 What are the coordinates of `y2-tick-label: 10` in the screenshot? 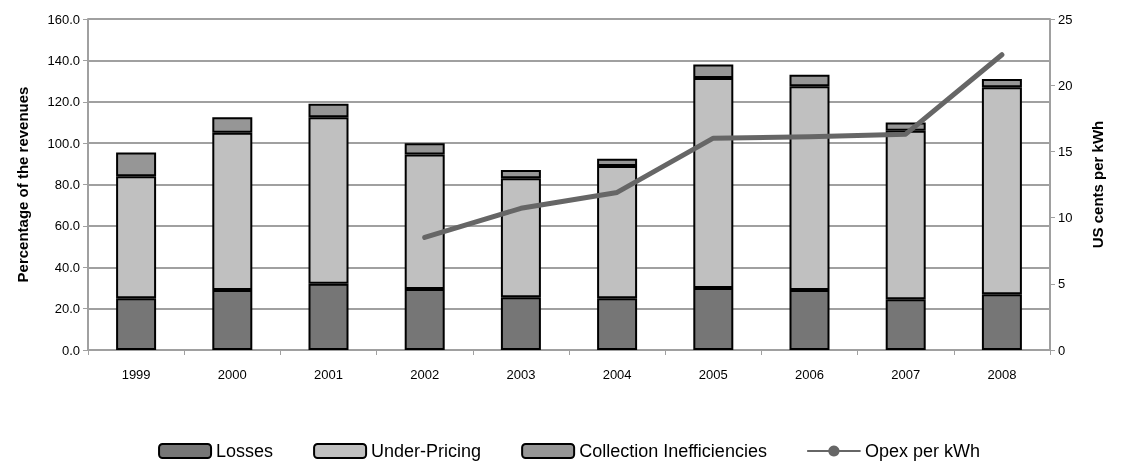 It's located at (1065, 218).